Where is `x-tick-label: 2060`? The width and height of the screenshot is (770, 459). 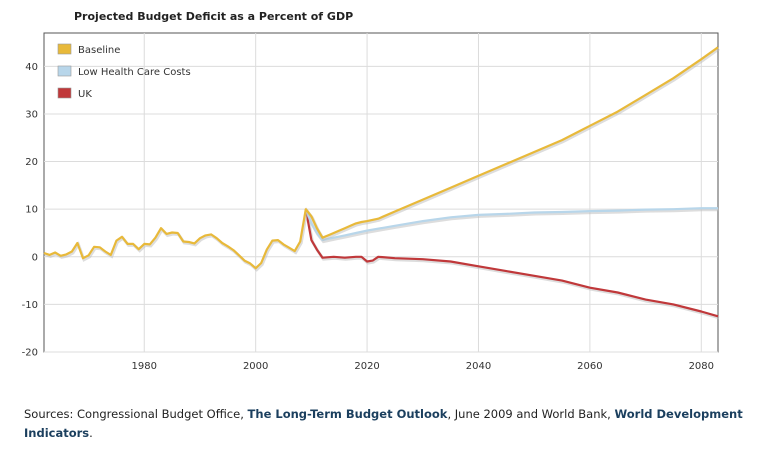 x-tick-label: 2060 is located at coordinates (589, 366).